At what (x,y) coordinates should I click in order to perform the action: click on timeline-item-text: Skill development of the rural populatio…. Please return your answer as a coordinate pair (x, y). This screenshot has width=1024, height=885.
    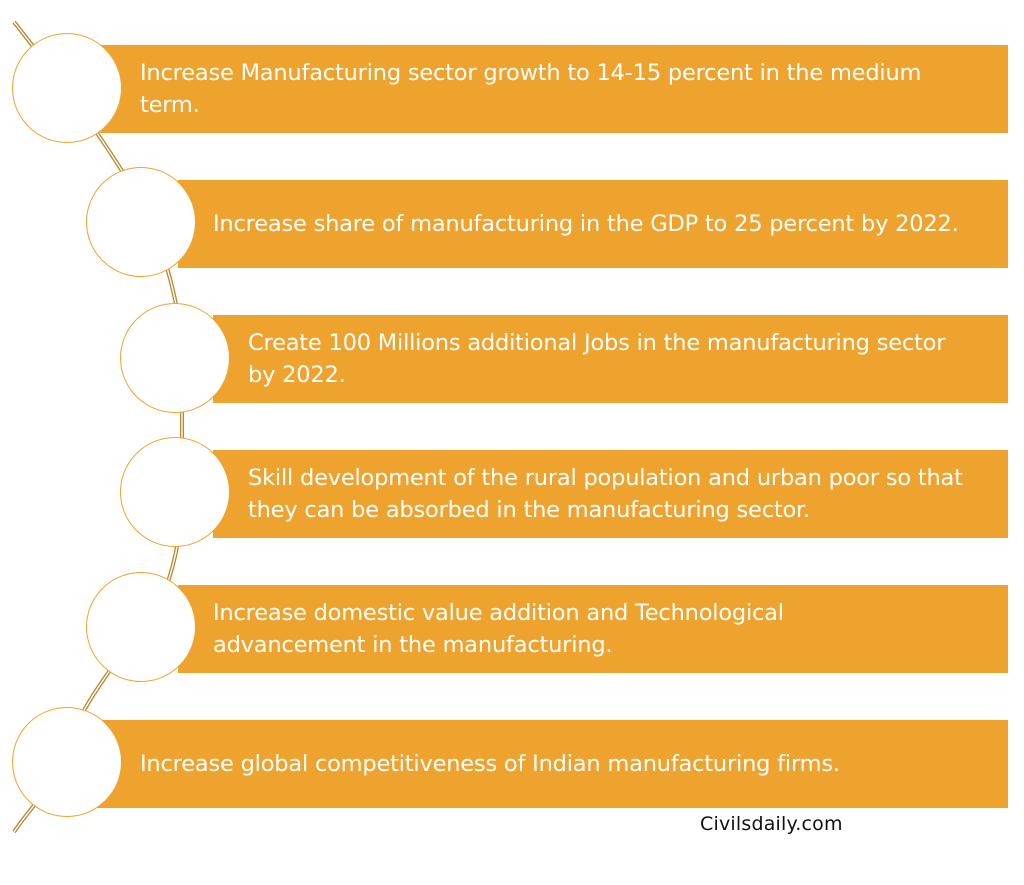
    Looking at the image, I should click on (605, 494).